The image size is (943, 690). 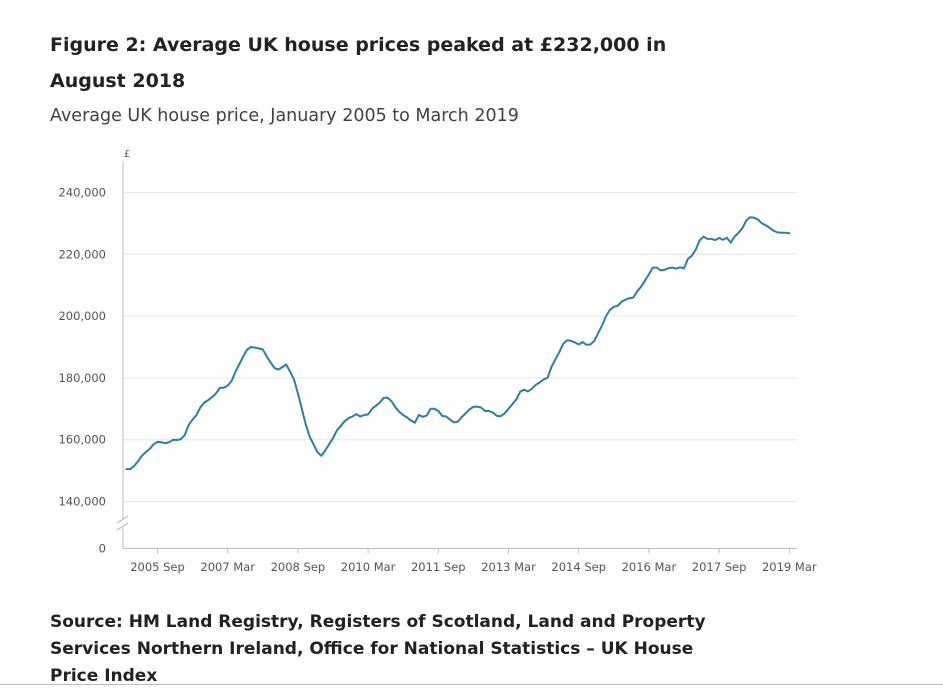 I want to click on x-tick-label: 2019 Mar, so click(x=789, y=567).